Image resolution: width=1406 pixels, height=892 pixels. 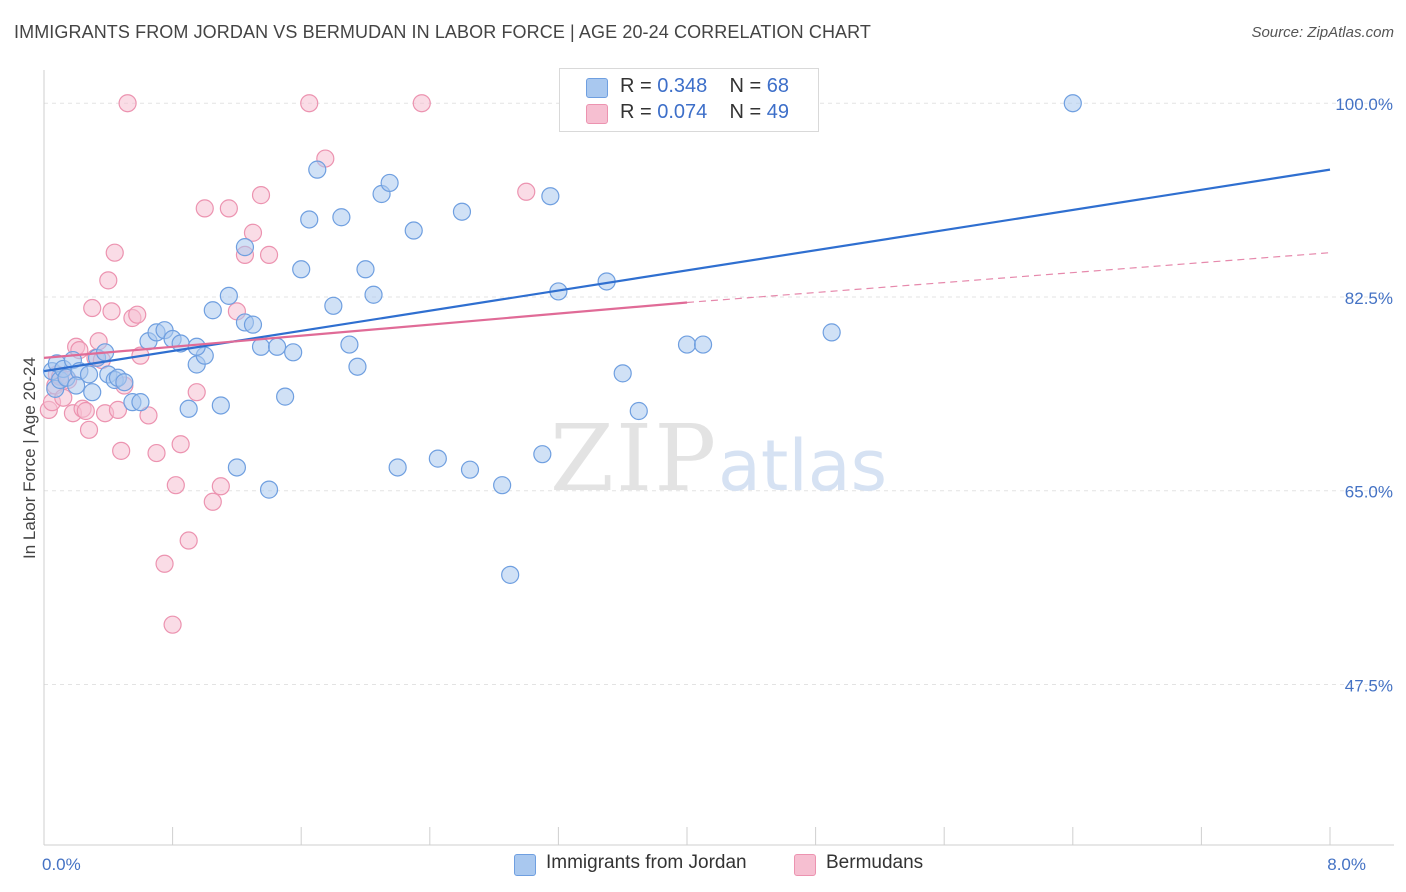 I want to click on x-tick-labels: 0.0% 8.0%, so click(x=704, y=864).